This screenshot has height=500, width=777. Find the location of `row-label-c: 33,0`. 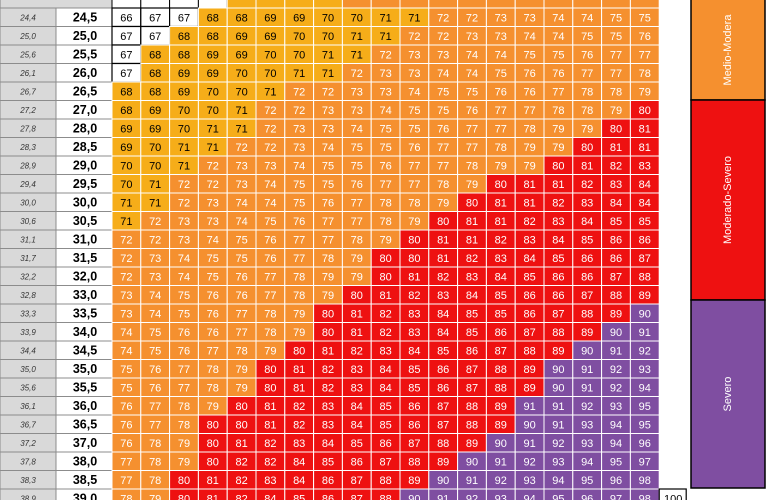

row-label-c: 33,0 is located at coordinates (84, 295).